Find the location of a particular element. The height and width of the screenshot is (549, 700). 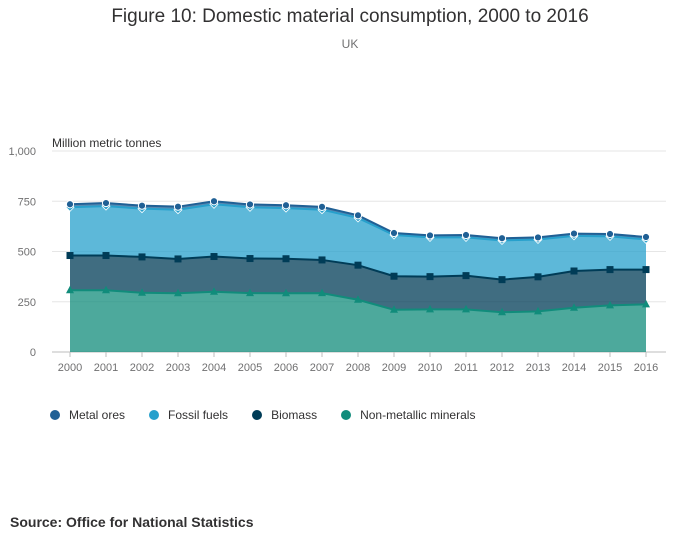

legend-label: Fossil fuels is located at coordinates (198, 415).